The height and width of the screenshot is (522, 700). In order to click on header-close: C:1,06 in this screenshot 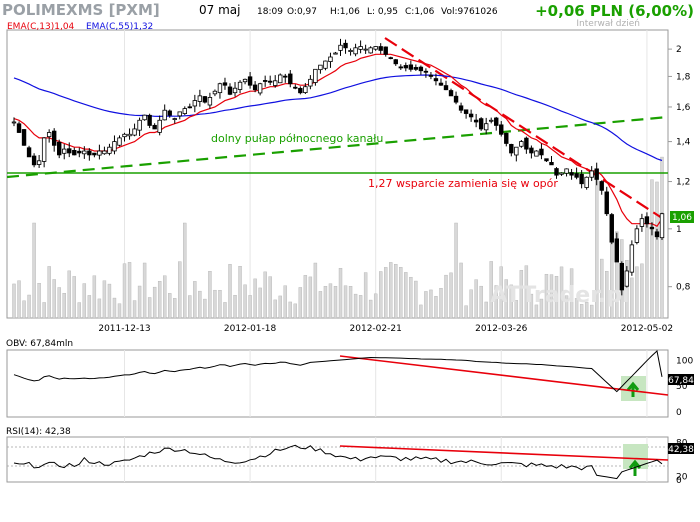, I will do `click(420, 12)`.